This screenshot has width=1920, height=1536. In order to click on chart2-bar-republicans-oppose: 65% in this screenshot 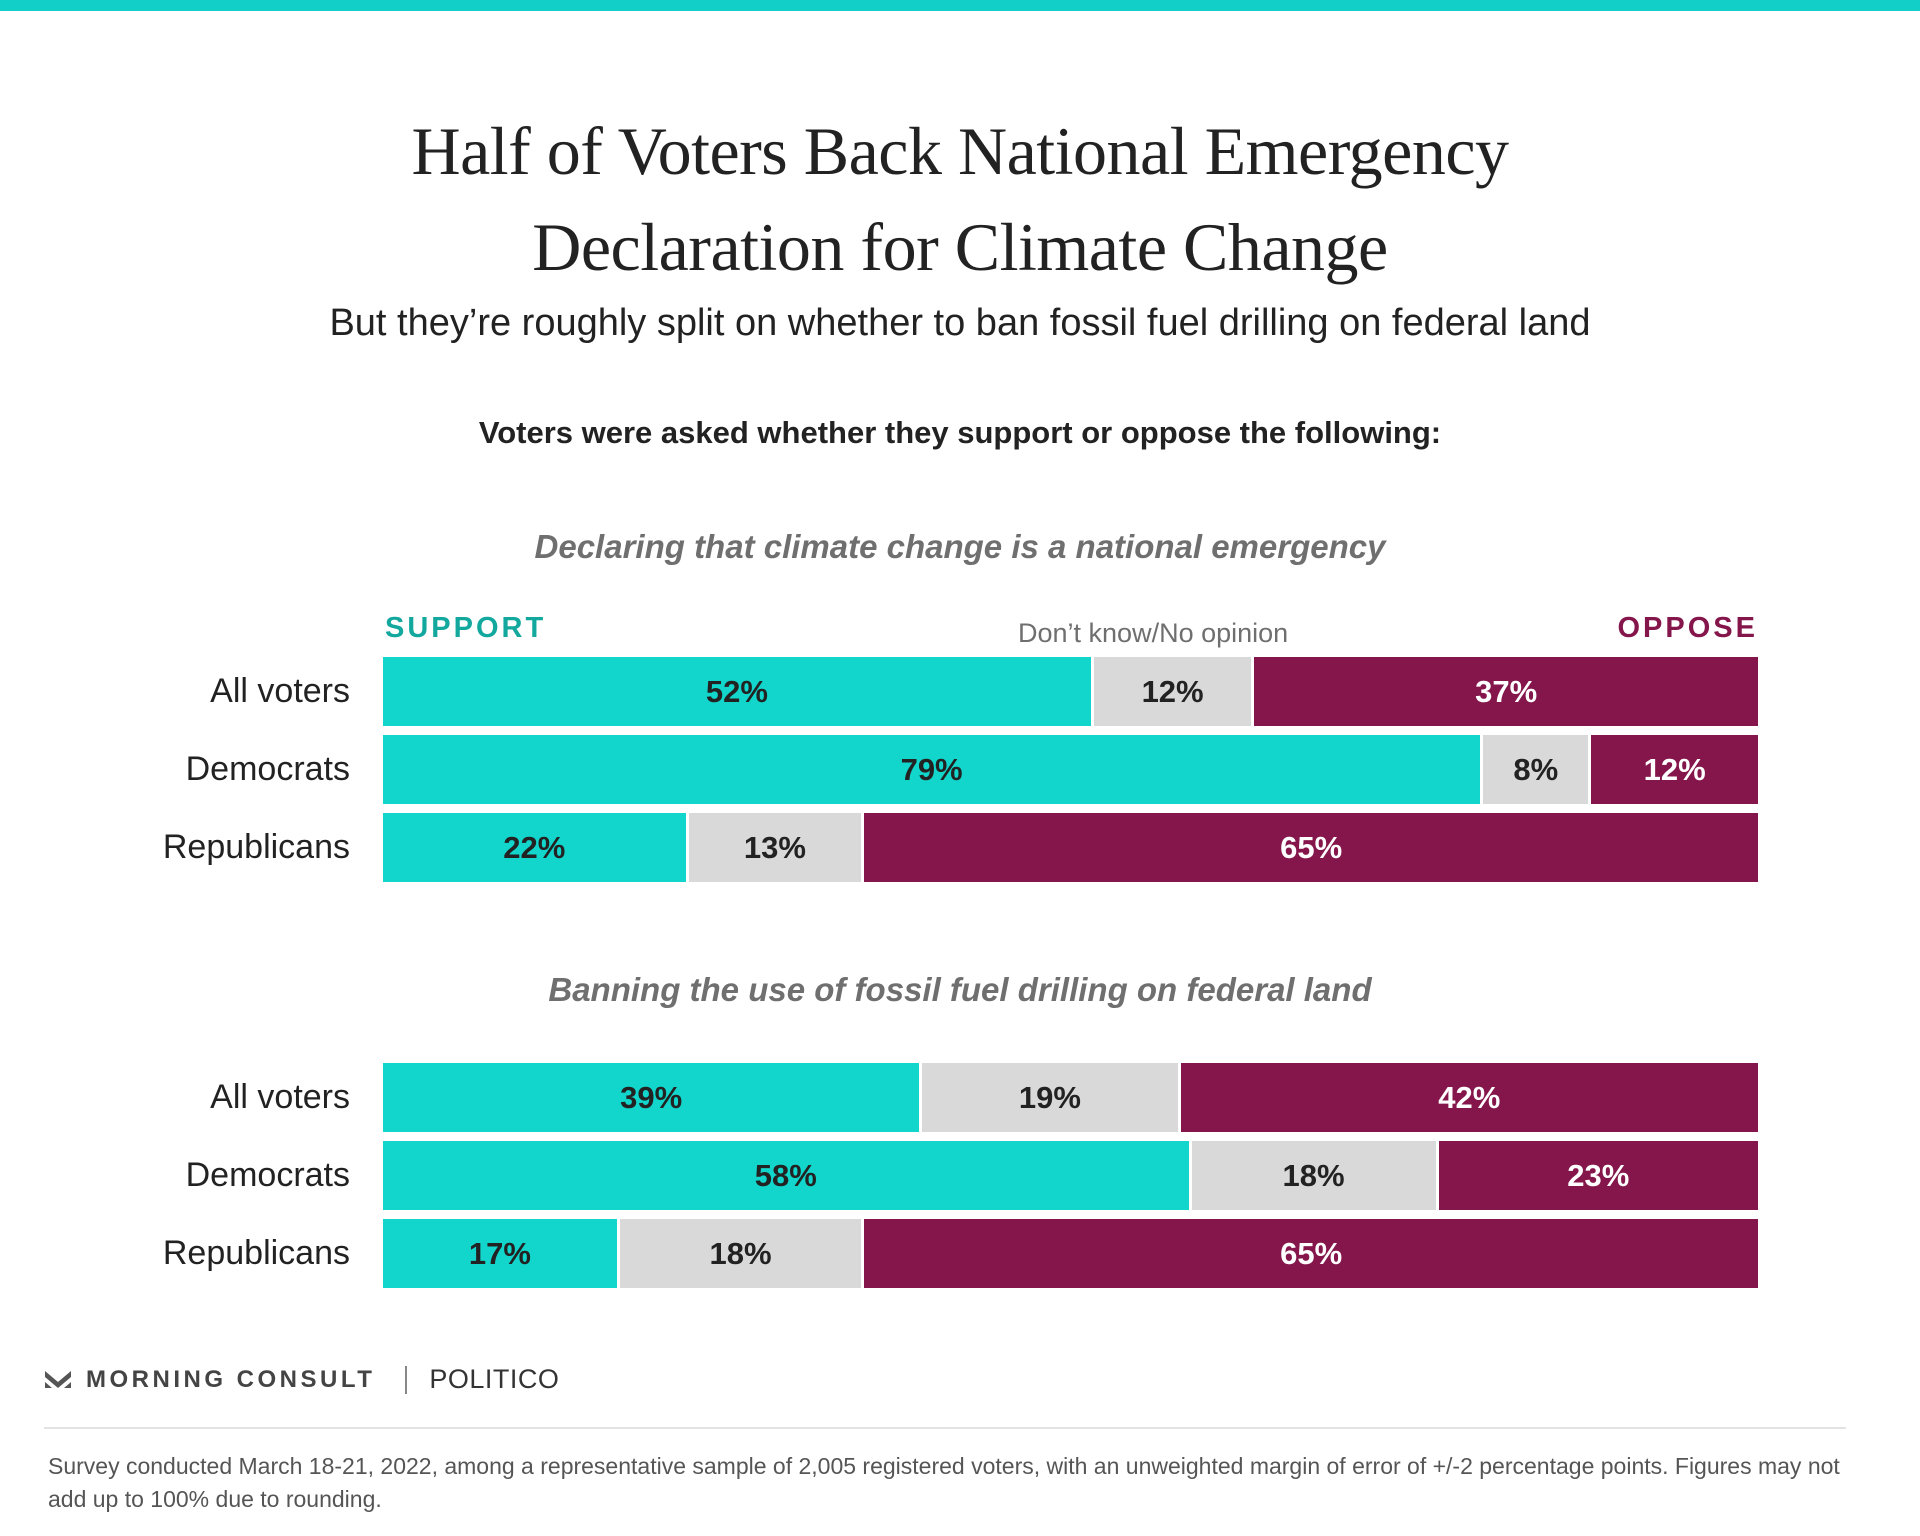, I will do `click(1311, 1253)`.